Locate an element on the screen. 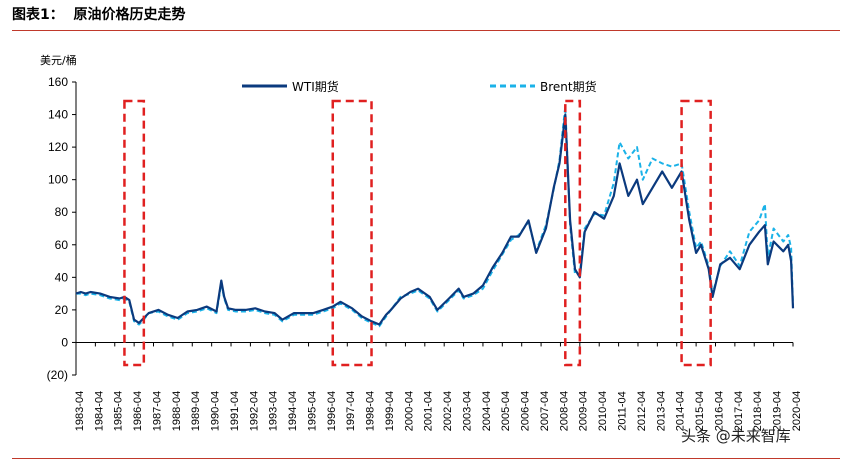 The width and height of the screenshot is (861, 467). x-tick-label: 1984-04 is located at coordinates (99, 411).